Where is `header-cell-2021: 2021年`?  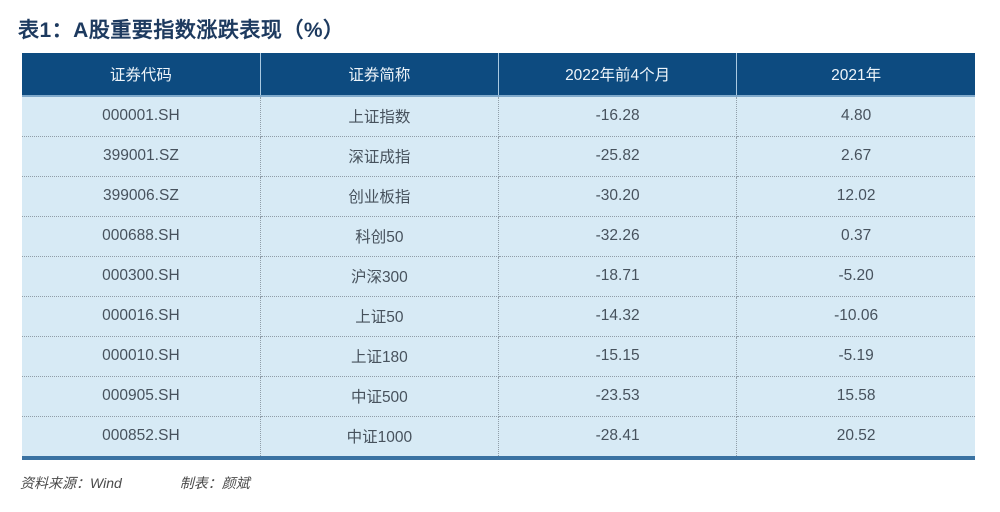
header-cell-2021: 2021年 is located at coordinates (855, 75).